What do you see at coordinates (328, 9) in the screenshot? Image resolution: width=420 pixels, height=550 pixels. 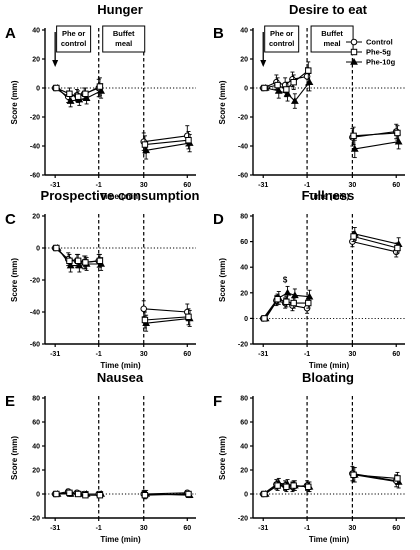 I see `panel-title: Desire to eat` at bounding box center [328, 9].